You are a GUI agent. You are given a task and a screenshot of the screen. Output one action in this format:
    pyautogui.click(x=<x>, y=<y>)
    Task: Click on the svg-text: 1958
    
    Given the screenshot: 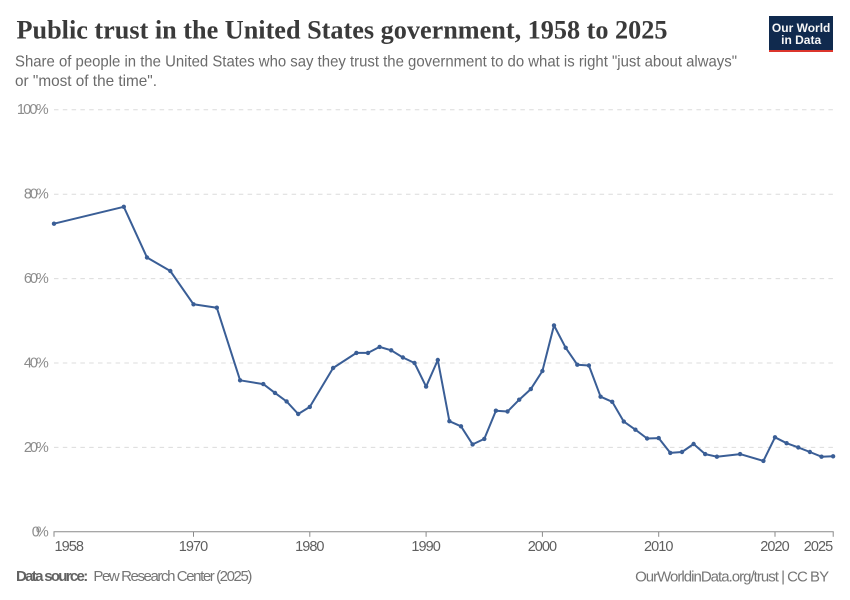 What is the action you would take?
    pyautogui.click(x=69, y=547)
    